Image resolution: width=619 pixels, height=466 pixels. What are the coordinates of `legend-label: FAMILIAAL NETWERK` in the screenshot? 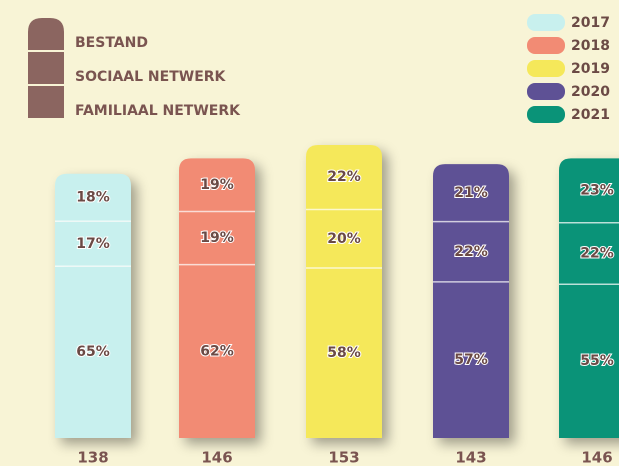 It's located at (158, 111).